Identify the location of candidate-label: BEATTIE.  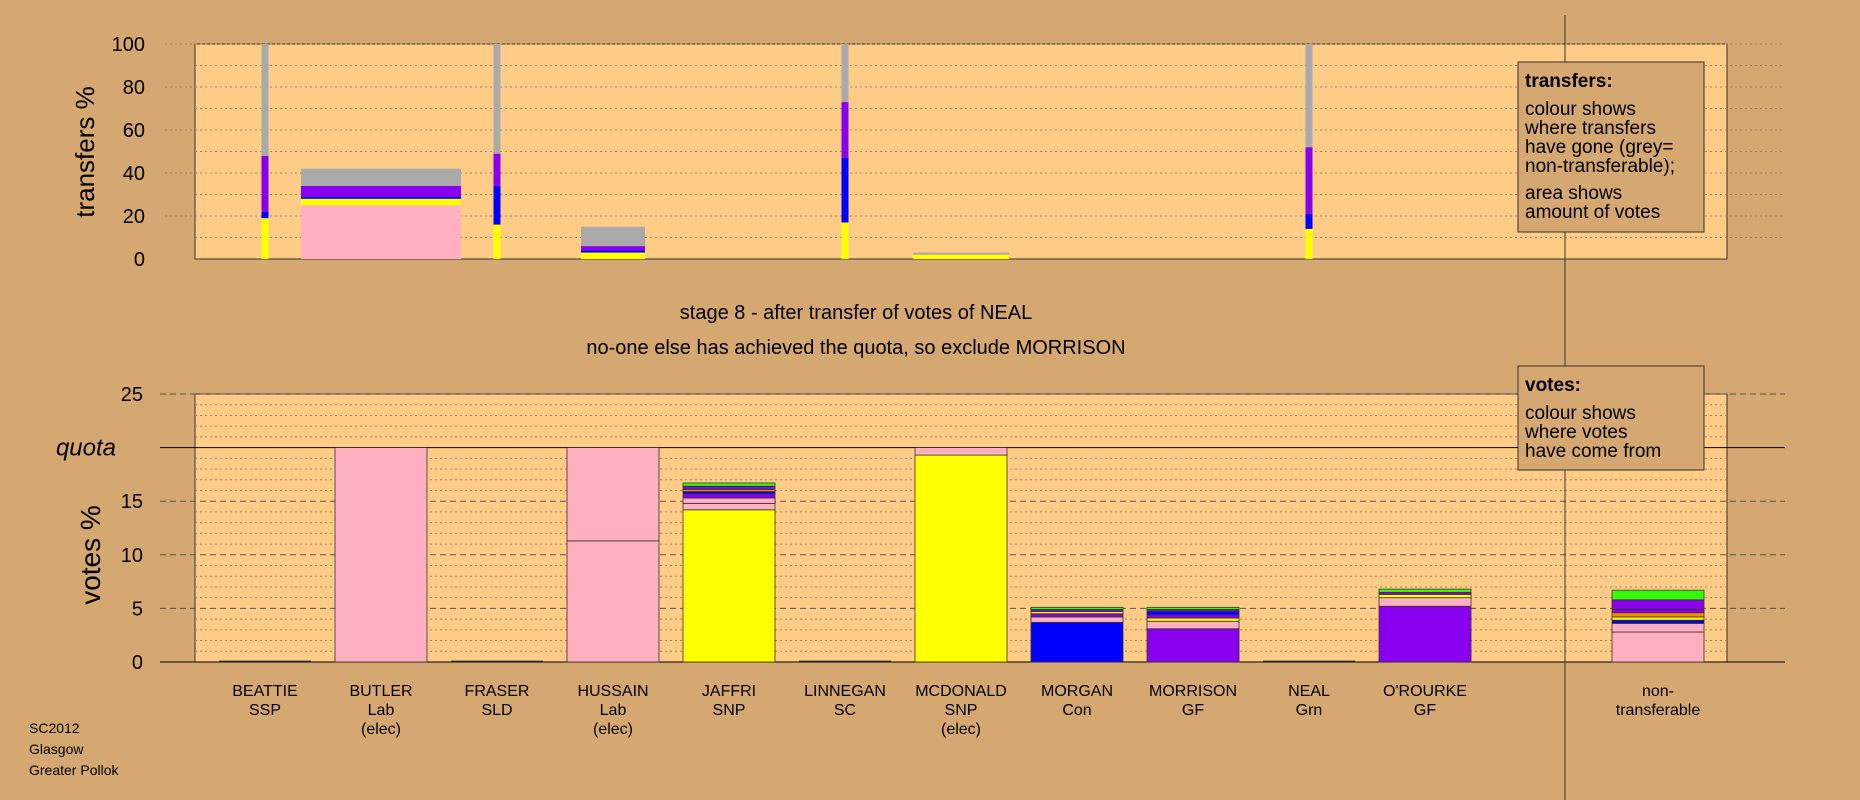
(265, 691).